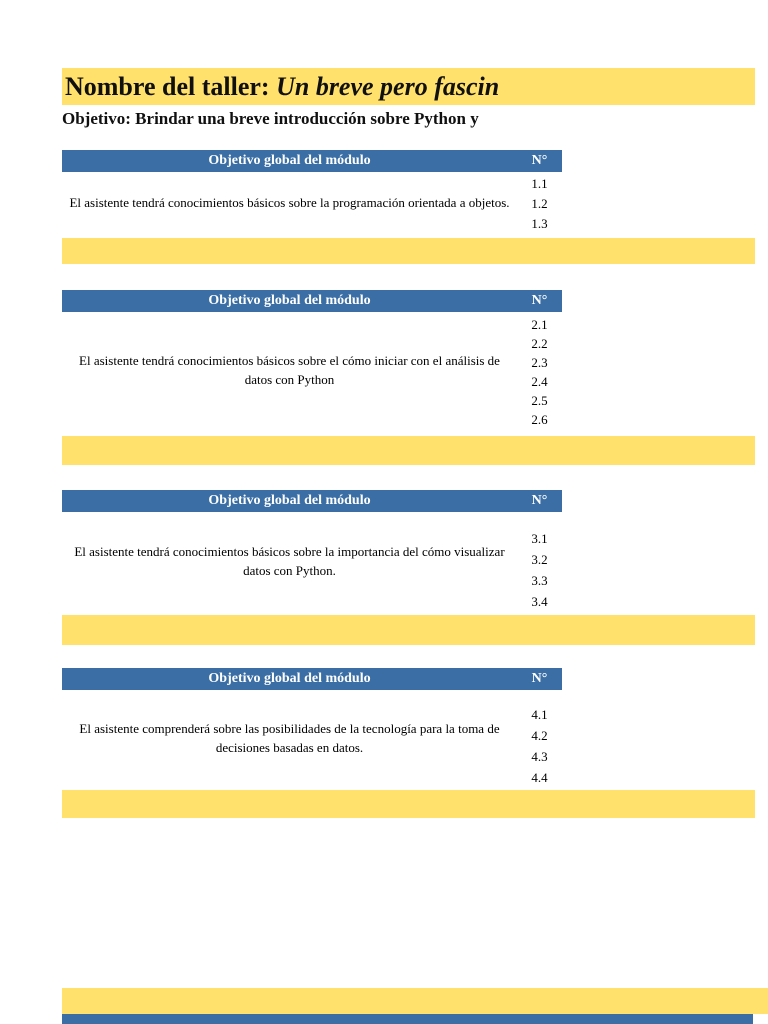 This screenshot has width=768, height=1024. I want to click on workshop-title: Nombre del taller: Un breve pero fascin, so click(314, 86).